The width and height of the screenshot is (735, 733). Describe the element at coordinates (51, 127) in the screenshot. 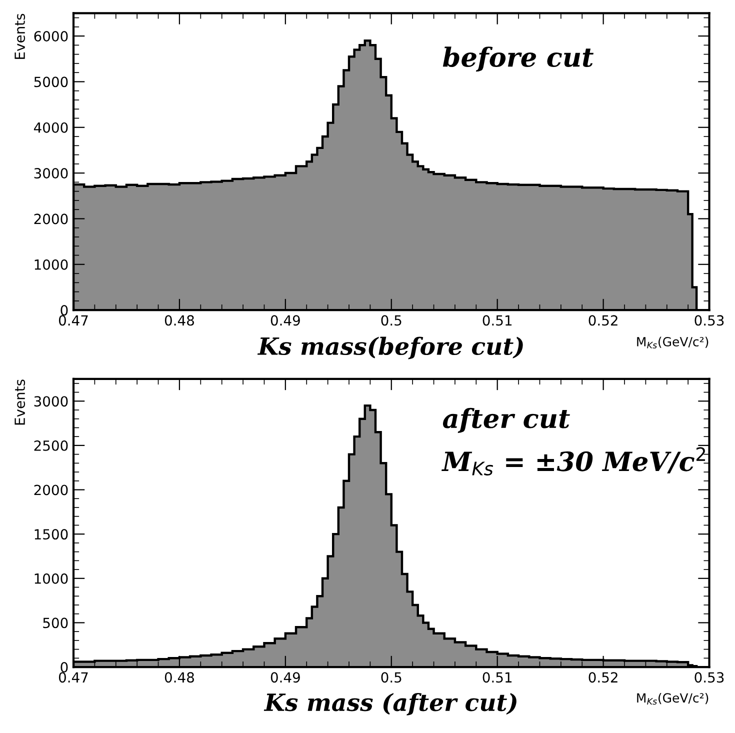

I see `y-tick-label: 4000` at that location.